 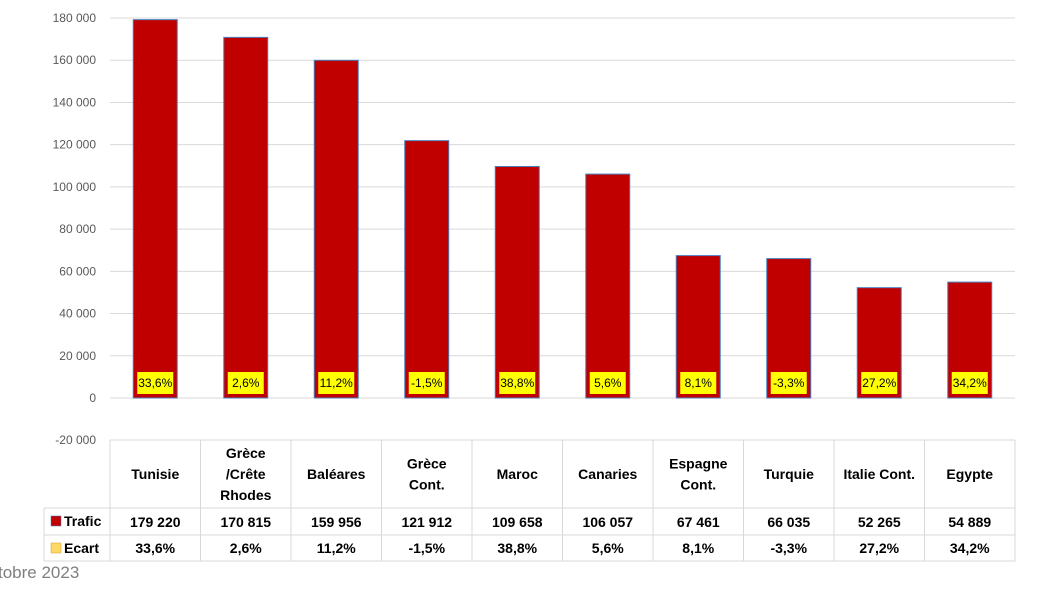 I want to click on trafic-value: 159 956, so click(x=336, y=522).